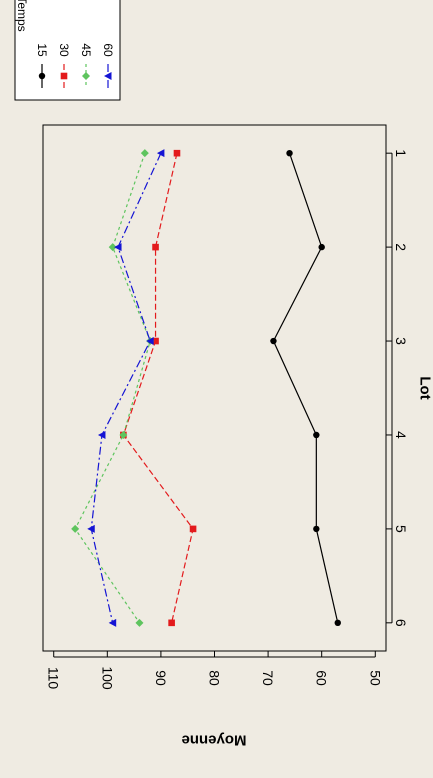  Describe the element at coordinates (54, 678) in the screenshot. I see `y-tick-label-110: 110` at that location.